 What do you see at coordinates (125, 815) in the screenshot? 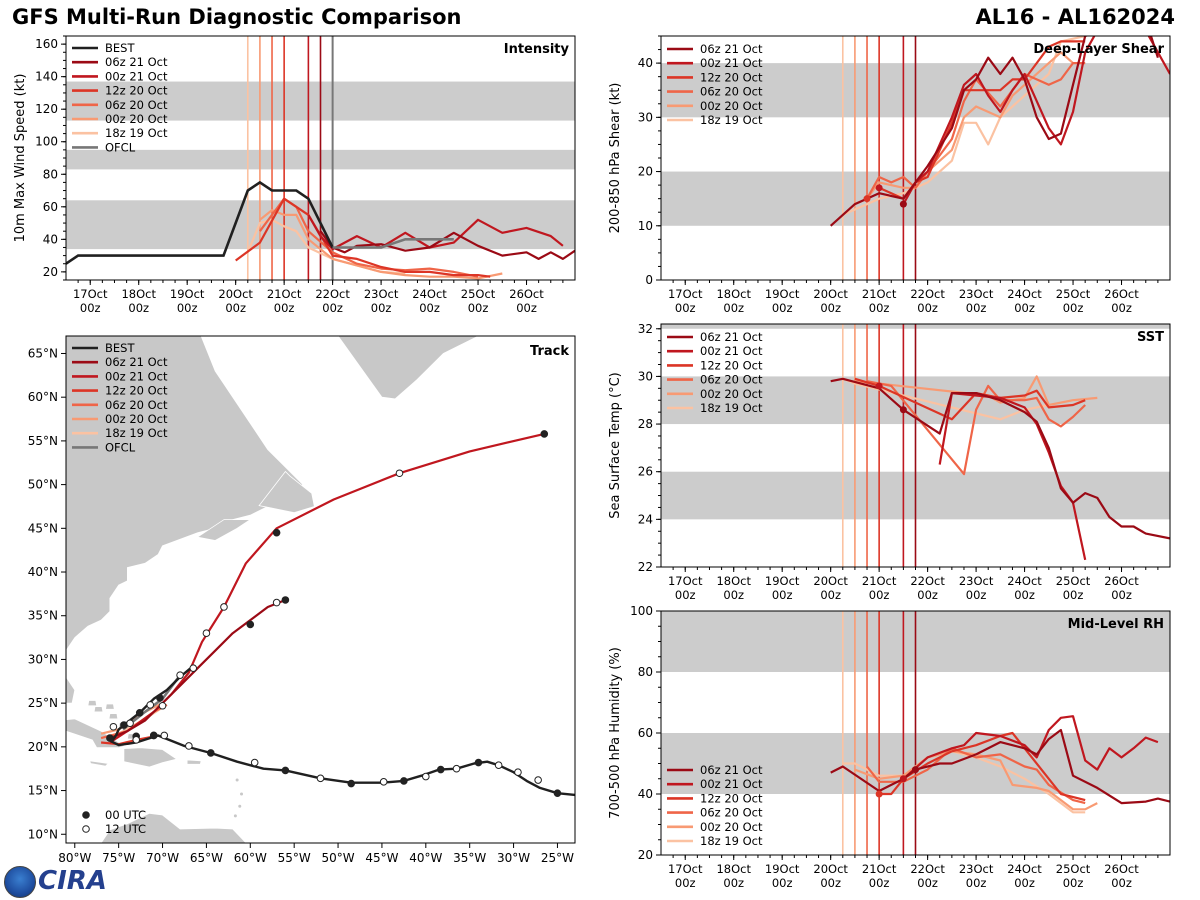
I see `legend-label: 00 UTC` at bounding box center [125, 815].